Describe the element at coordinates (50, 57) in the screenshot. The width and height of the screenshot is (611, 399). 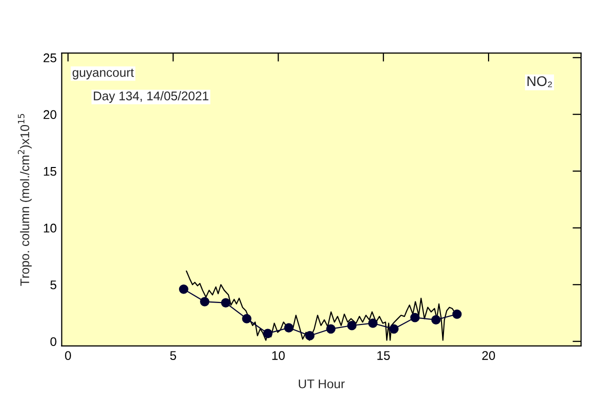
I see `y-tick-label: 25` at that location.